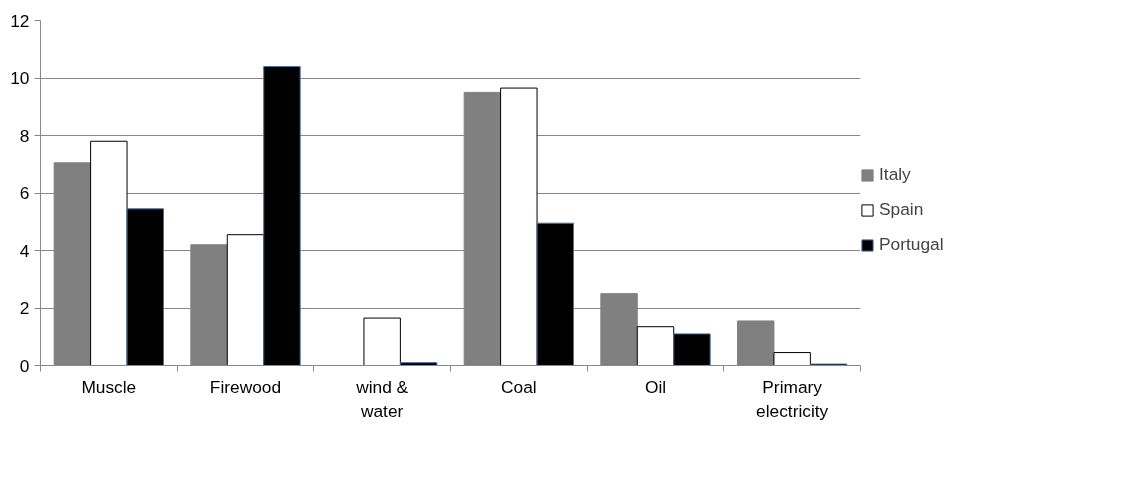 The width and height of the screenshot is (1122, 496). Describe the element at coordinates (24, 193) in the screenshot. I see `y-tick-label: 6` at that location.